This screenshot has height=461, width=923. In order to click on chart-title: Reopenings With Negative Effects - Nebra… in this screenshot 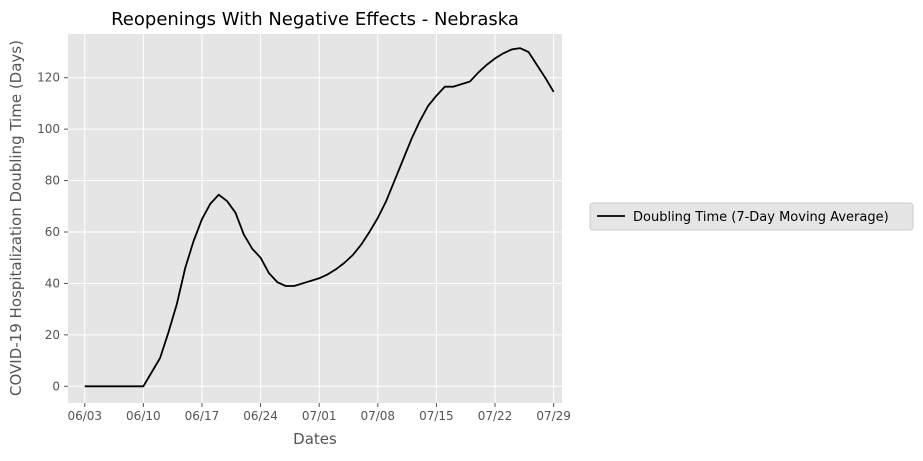, I will do `click(315, 19)`.